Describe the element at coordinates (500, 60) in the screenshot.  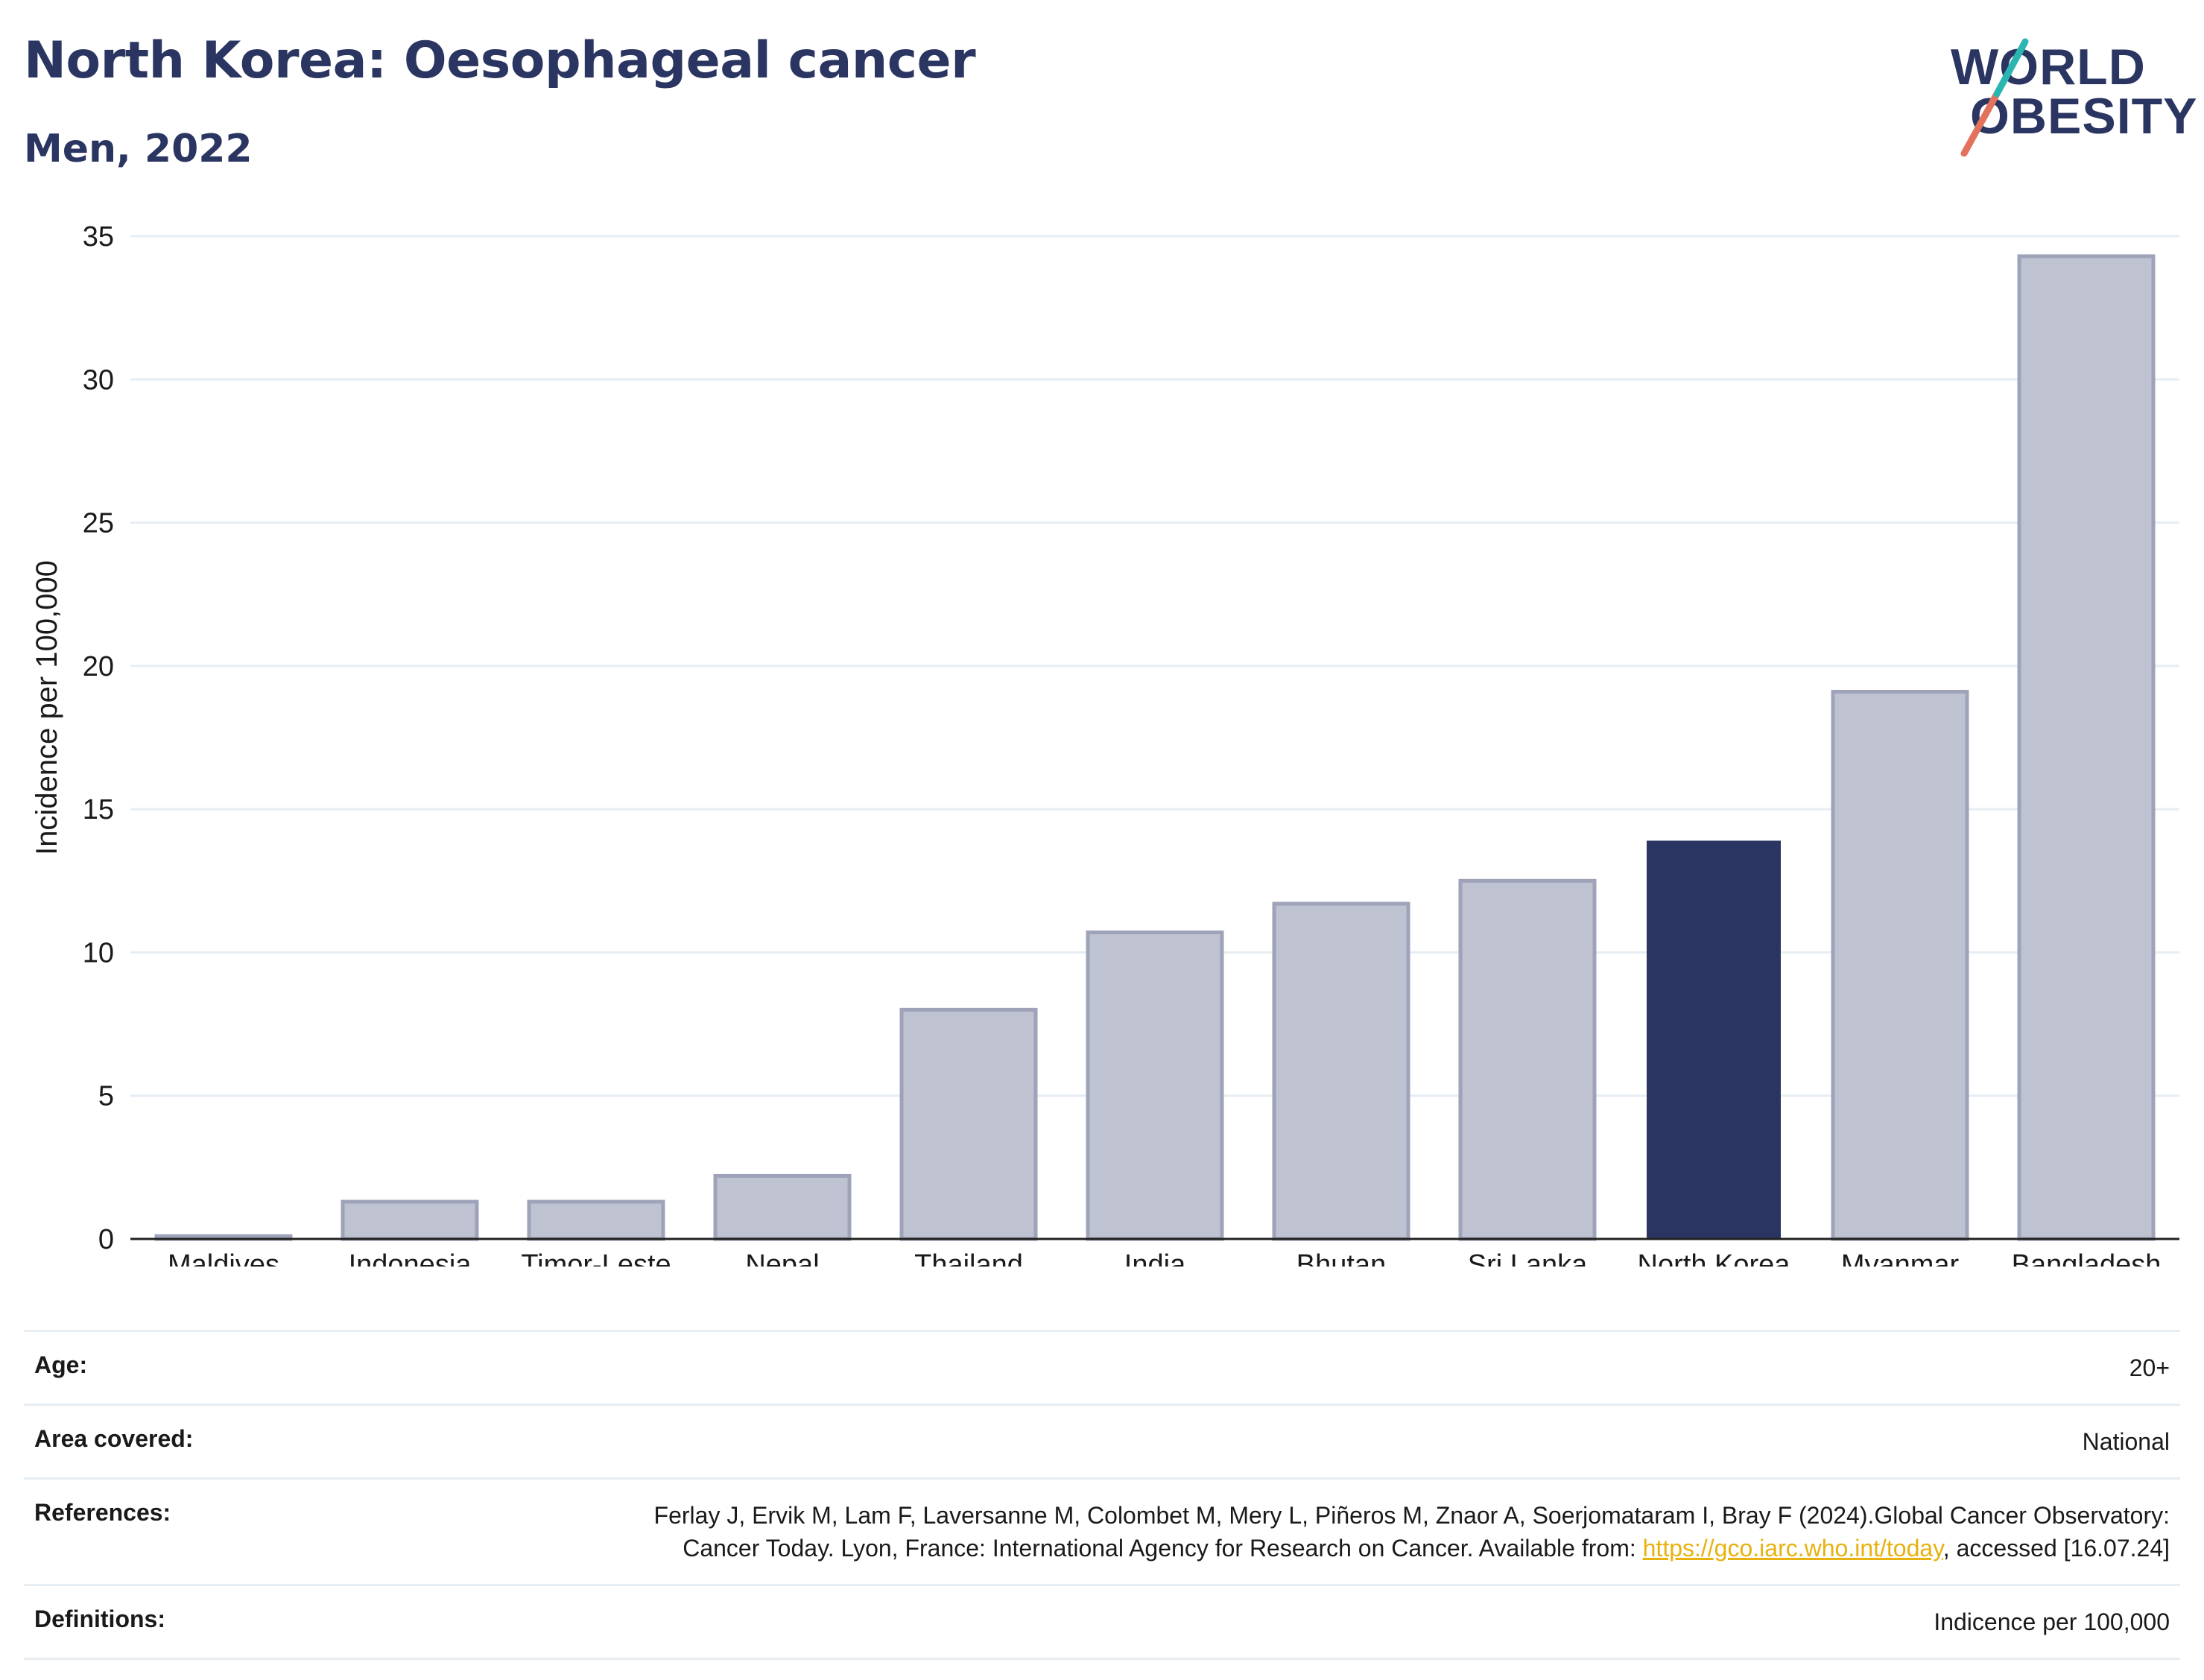
I see `page-title: North Korea: Oesophageal cancer` at that location.